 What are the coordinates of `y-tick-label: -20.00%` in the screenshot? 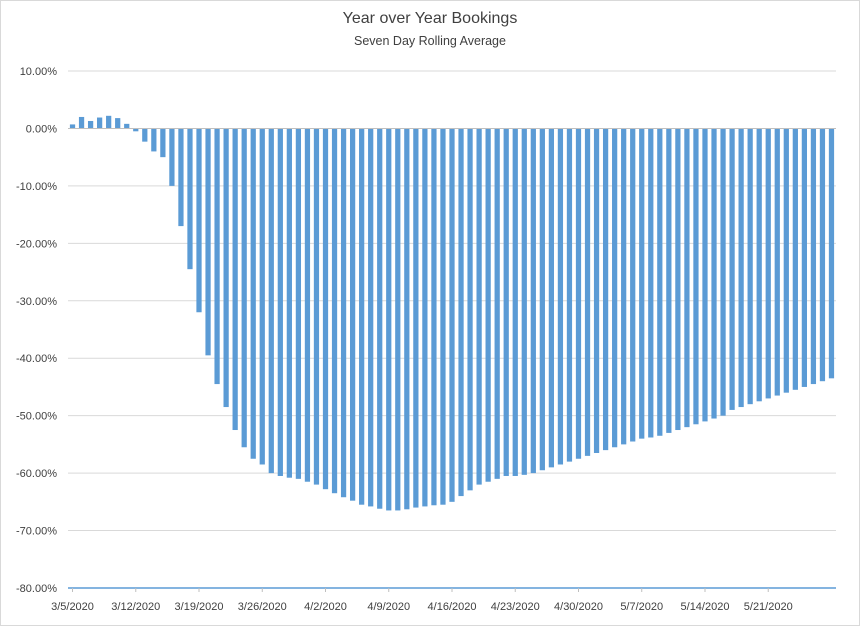 It's located at (36, 244).